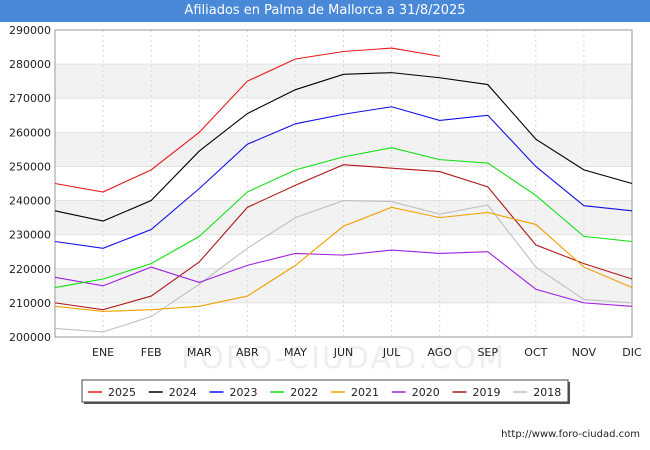 This screenshot has width=650, height=450. What do you see at coordinates (343, 352) in the screenshot?
I see `x-tick-label: JUN` at bounding box center [343, 352].